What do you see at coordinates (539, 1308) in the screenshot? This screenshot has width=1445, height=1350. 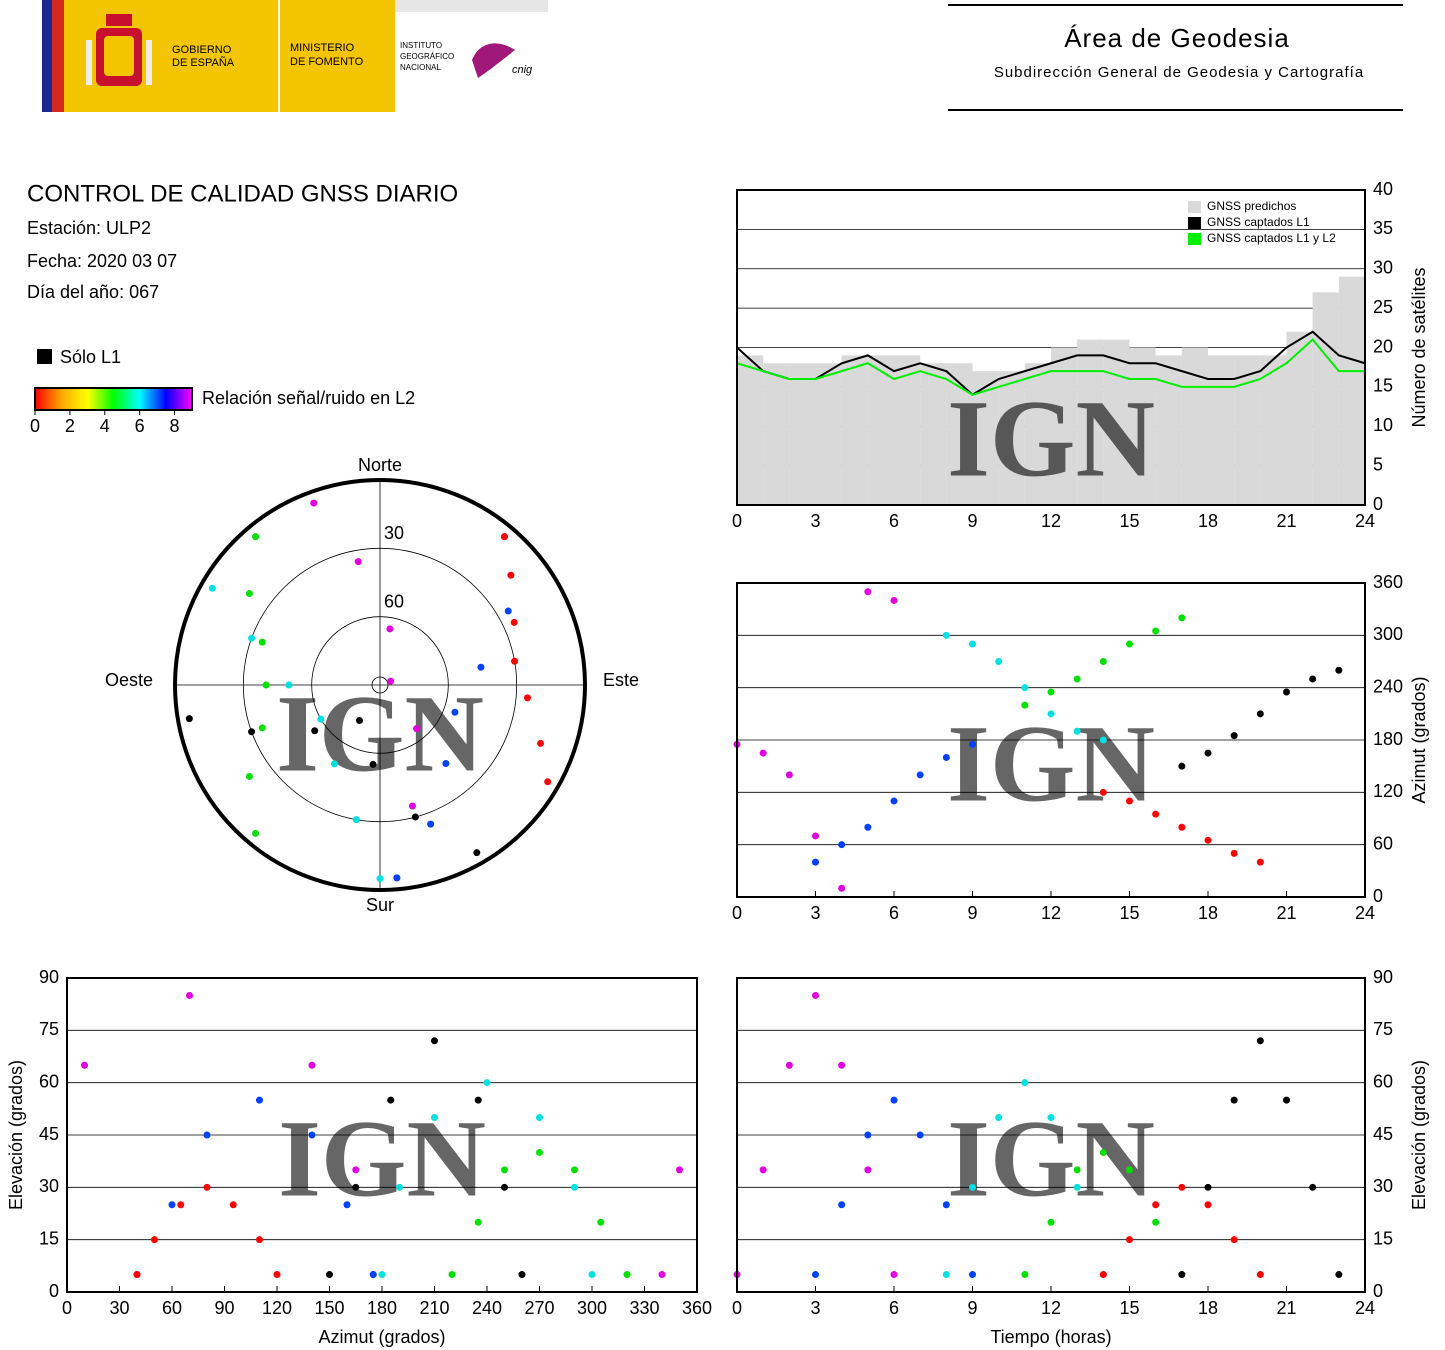 I see `x-tick-label: 270` at bounding box center [539, 1308].